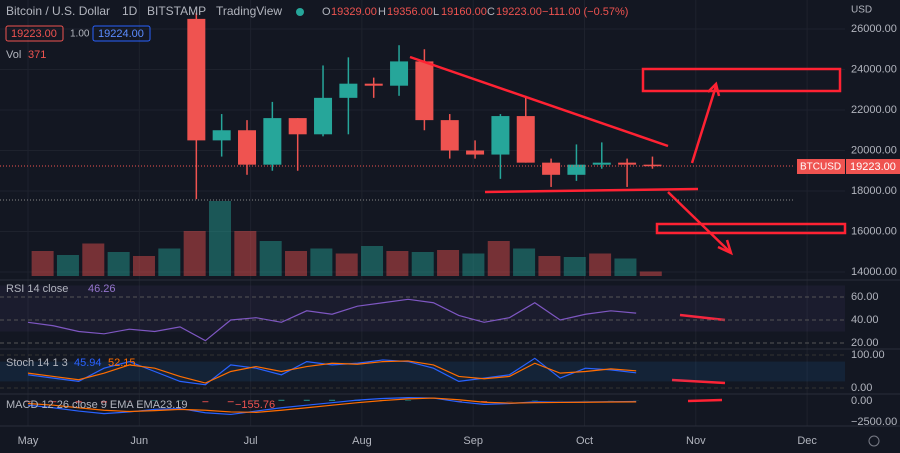 This screenshot has height=453, width=900. What do you see at coordinates (874, 191) in the screenshot?
I see `price-tick-label: 18000.00` at bounding box center [874, 191].